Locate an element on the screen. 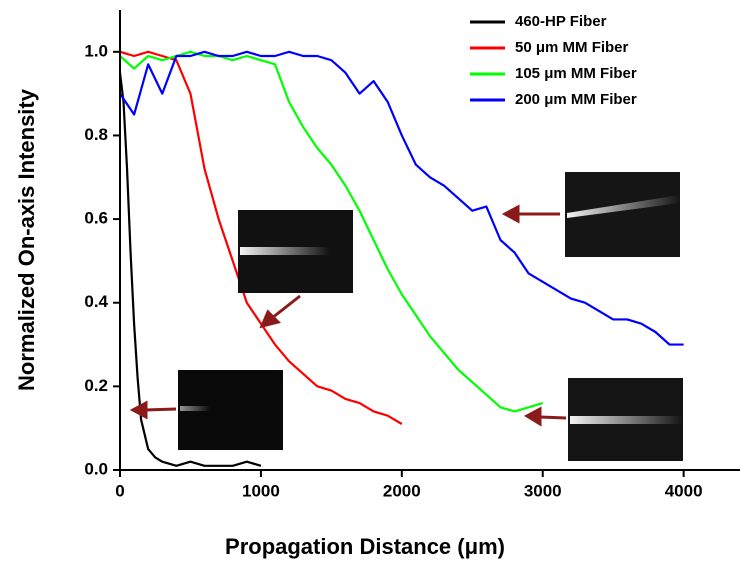  y-tick-label: 0.6 is located at coordinates (96, 218).